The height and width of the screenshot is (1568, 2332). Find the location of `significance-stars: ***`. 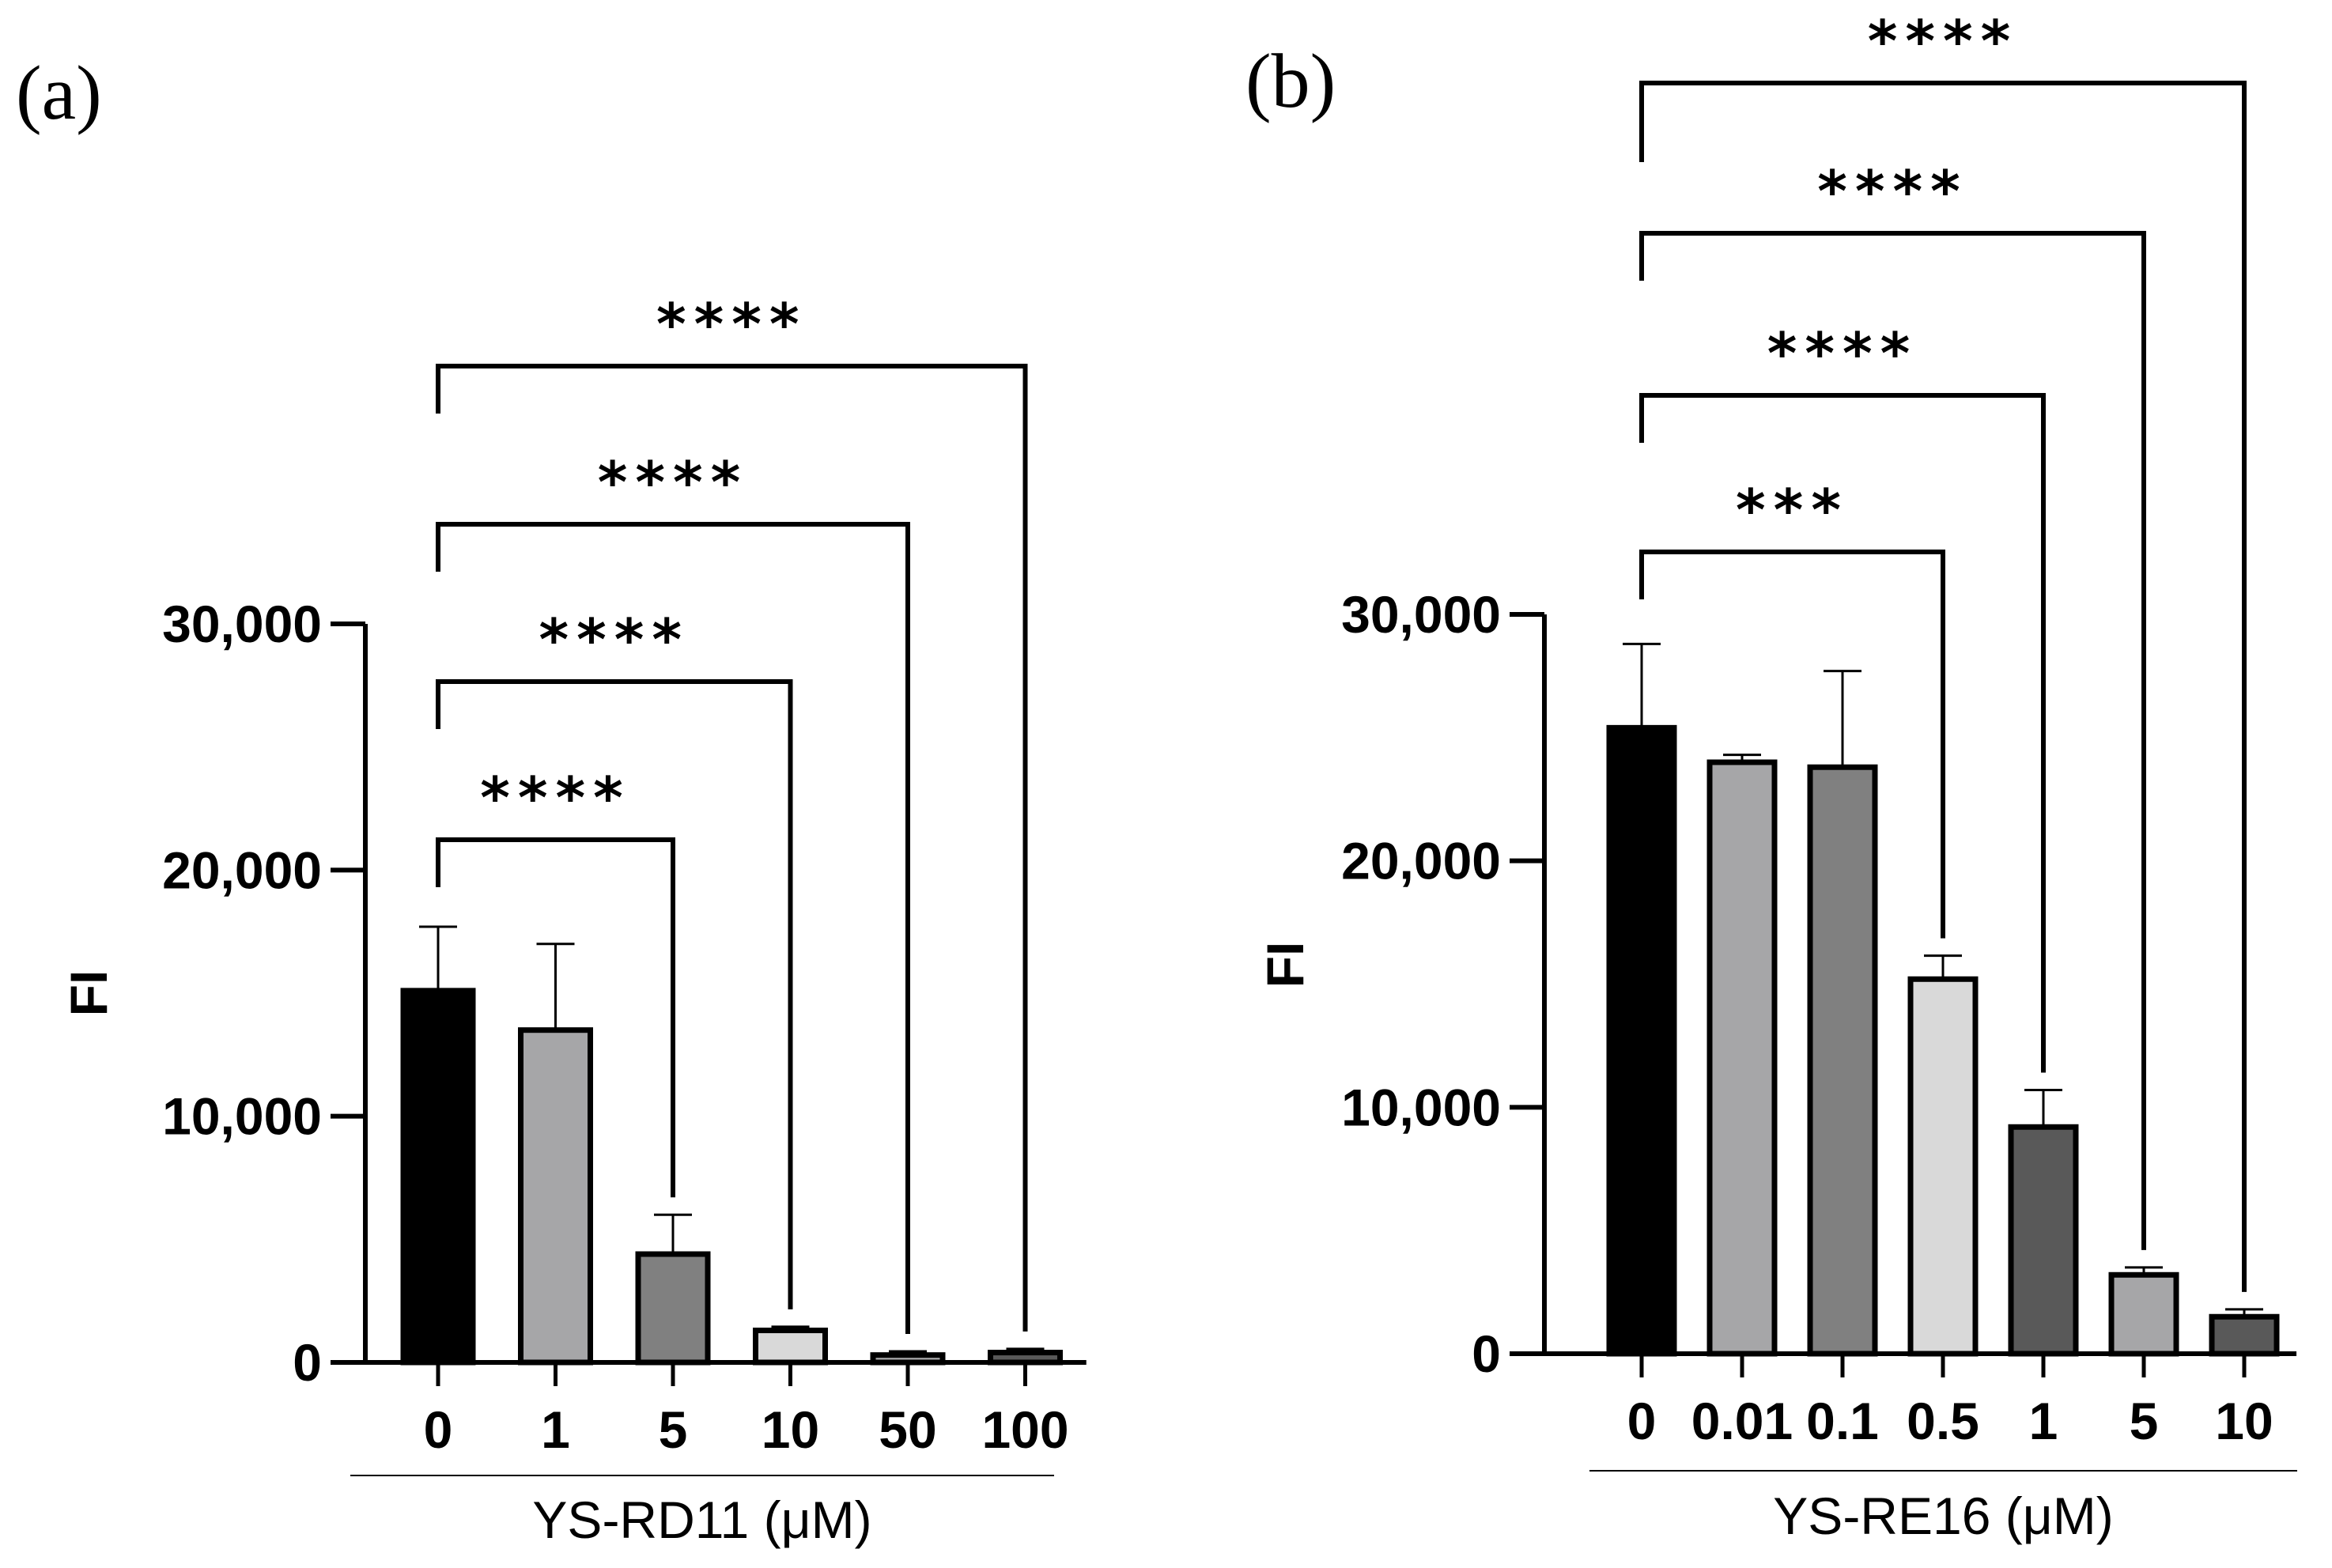

significance-stars: *** is located at coordinates (1793, 510).